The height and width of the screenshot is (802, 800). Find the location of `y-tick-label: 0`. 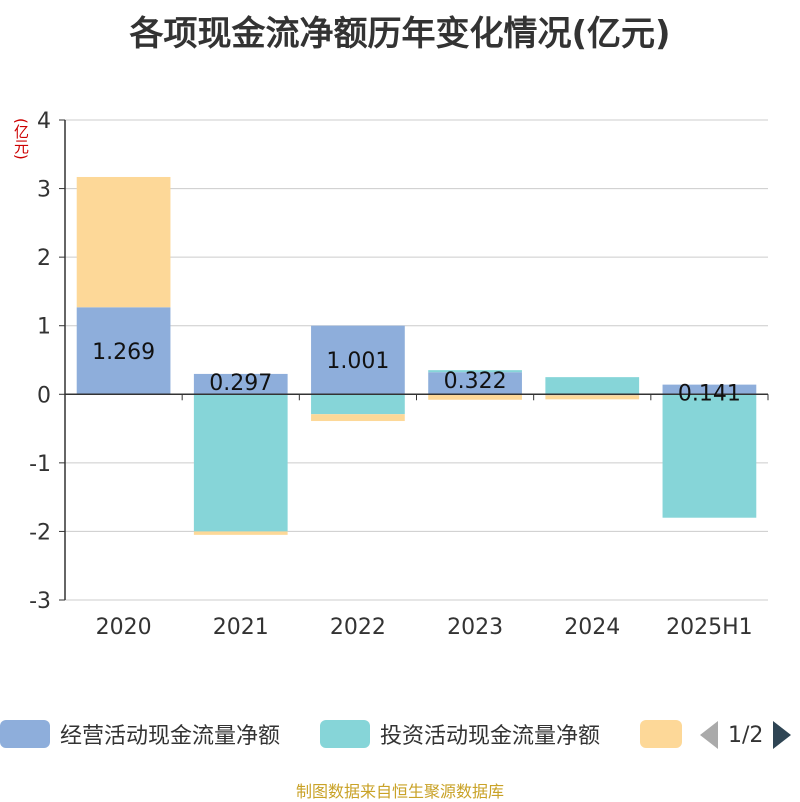

y-tick-label: 0 is located at coordinates (44, 395).